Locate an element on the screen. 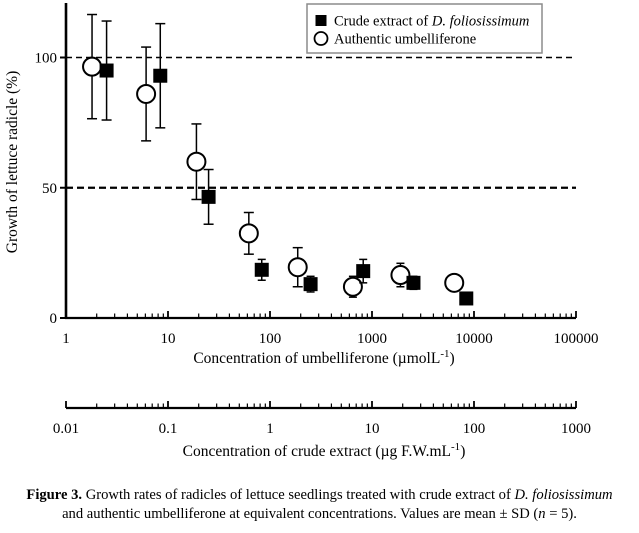  caption-text: = 5). is located at coordinates (561, 513).